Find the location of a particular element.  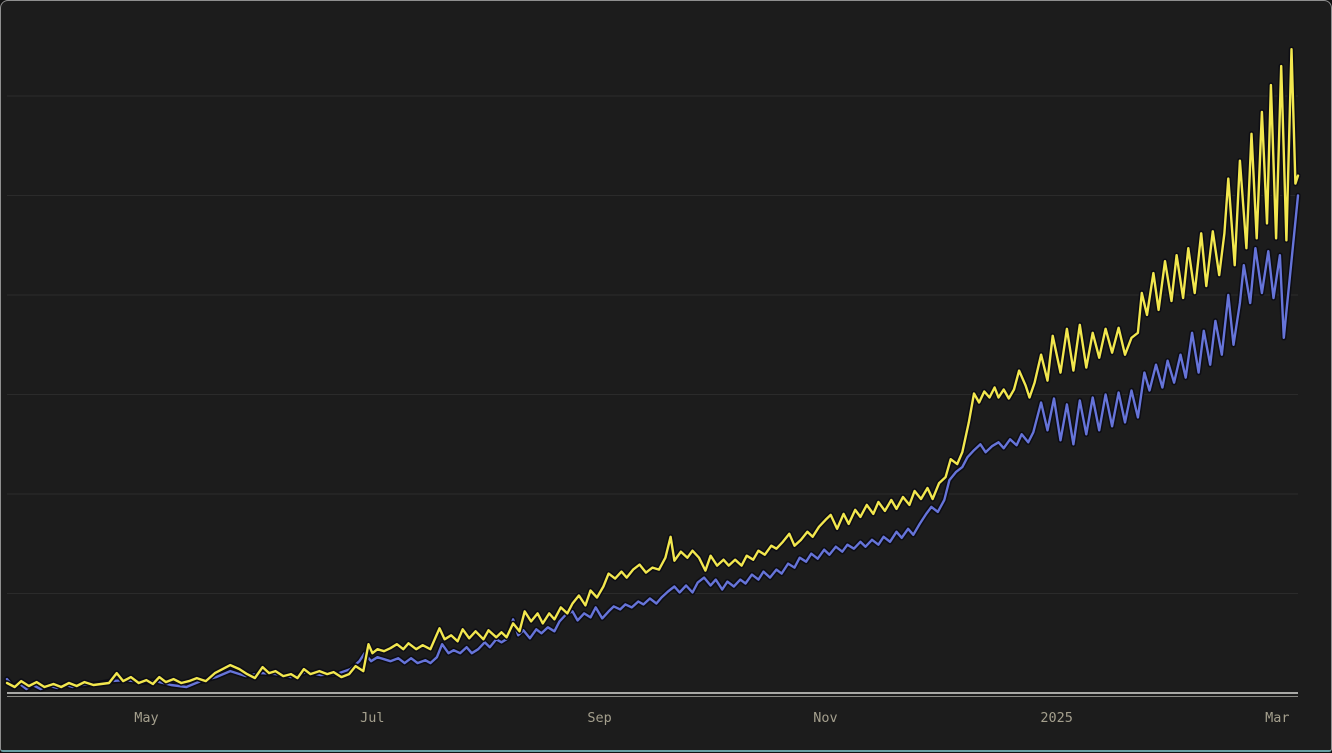

x-tick-label: Nov is located at coordinates (825, 718).